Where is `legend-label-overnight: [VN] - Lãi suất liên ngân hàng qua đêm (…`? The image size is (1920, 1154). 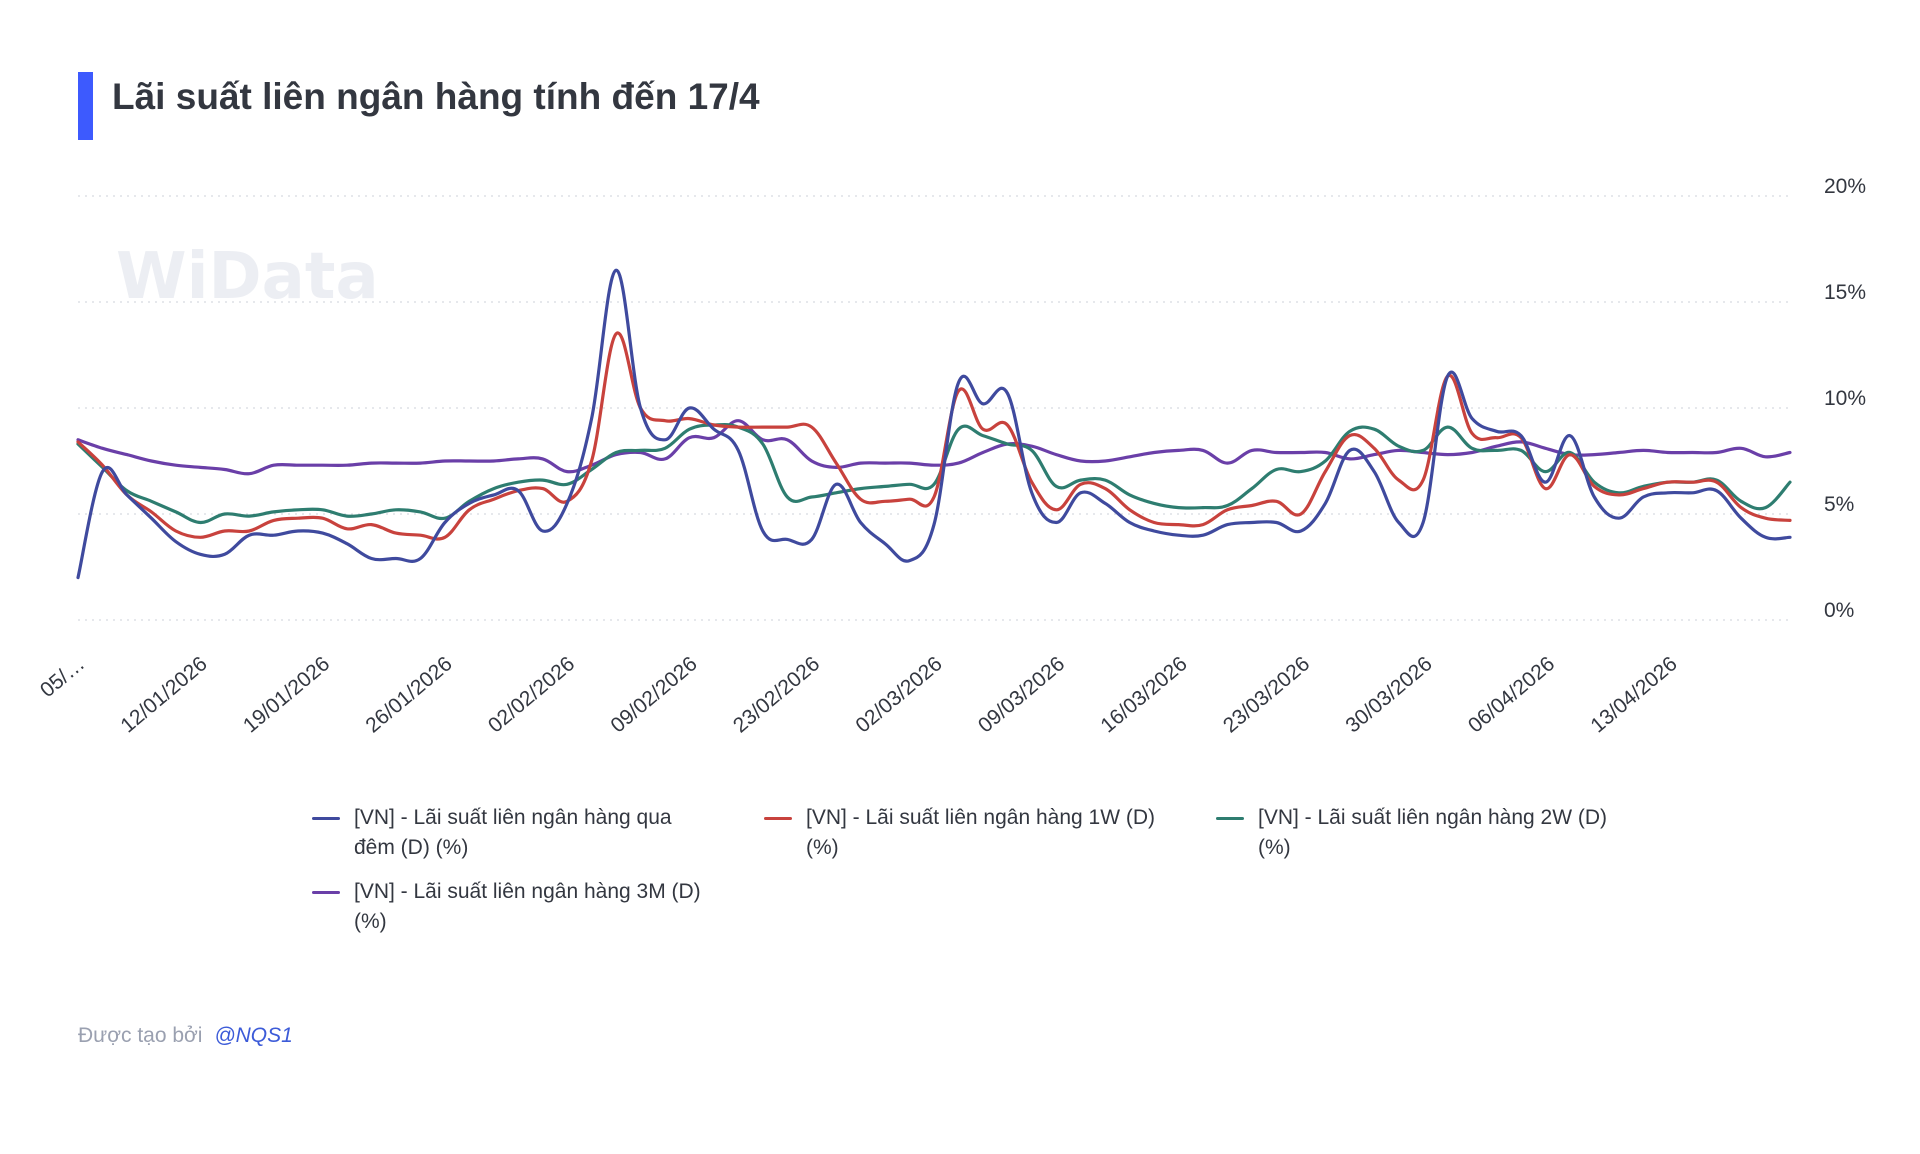 legend-label-overnight: [VN] - Lãi suất liên ngân hàng qua đêm (… is located at coordinates (513, 832).